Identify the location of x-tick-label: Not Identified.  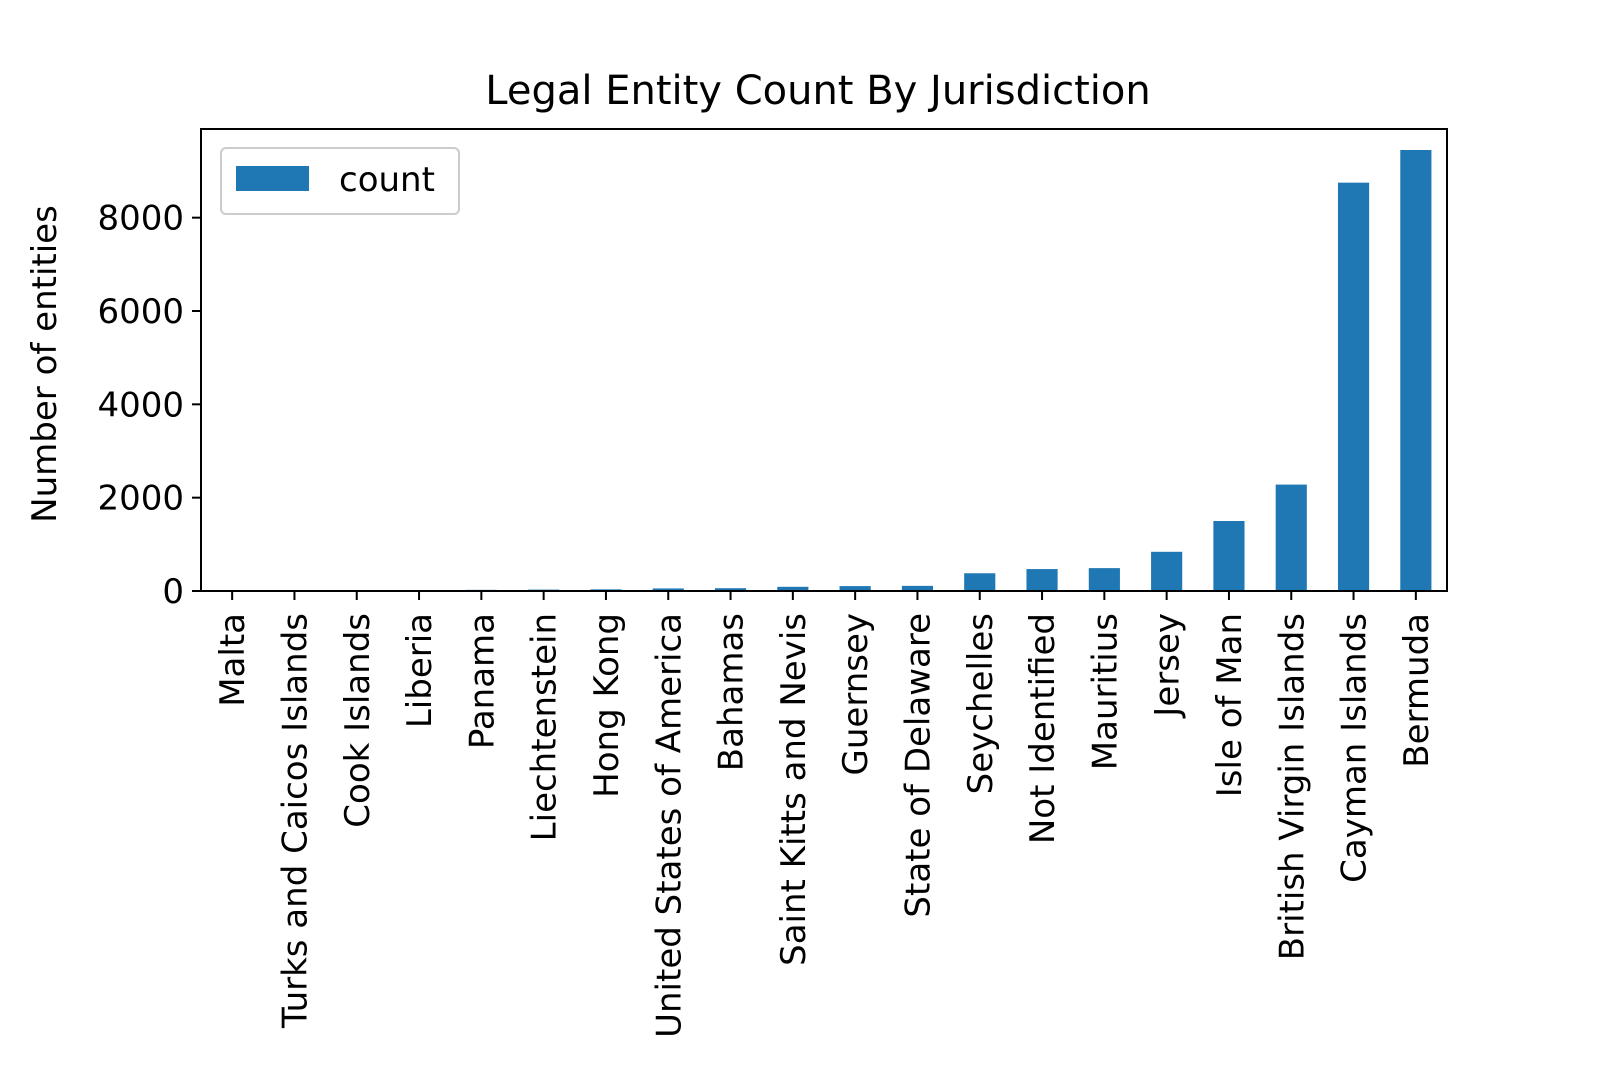
(1043, 728).